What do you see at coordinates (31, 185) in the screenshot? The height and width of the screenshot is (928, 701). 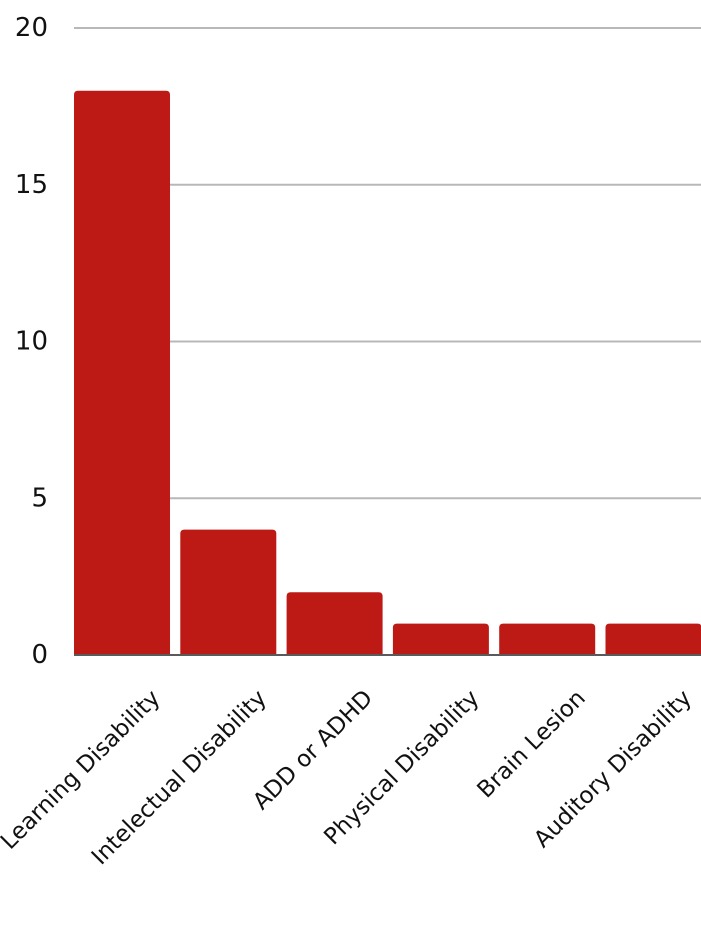 I see `y-tick-label: 15` at bounding box center [31, 185].